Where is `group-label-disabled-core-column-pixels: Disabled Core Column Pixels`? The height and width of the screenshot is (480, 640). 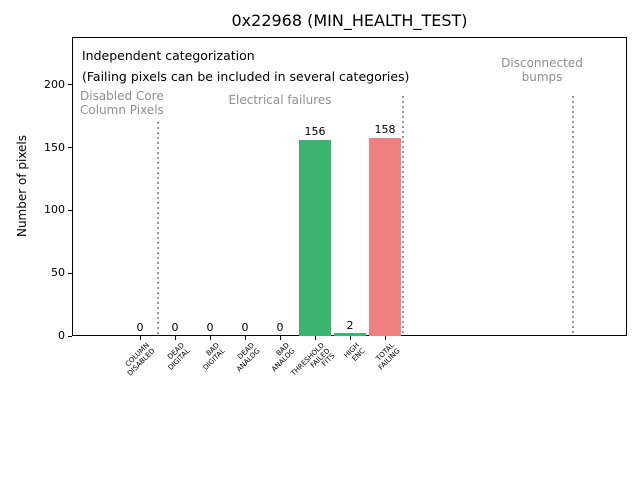 group-label-disabled-core-column-pixels: Disabled Core Column Pixels is located at coordinates (122, 103).